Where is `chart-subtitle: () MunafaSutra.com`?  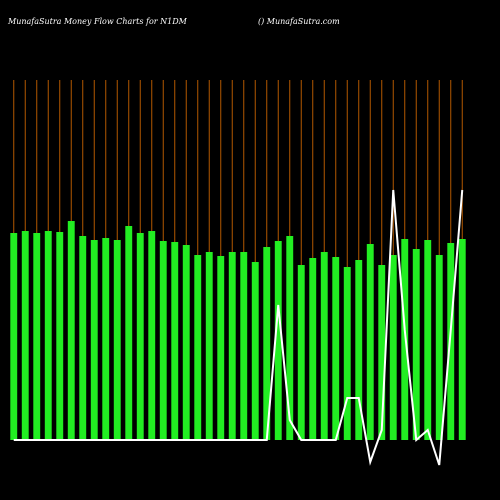
chart-subtitle: () MunafaSutra.com is located at coordinates (299, 21).